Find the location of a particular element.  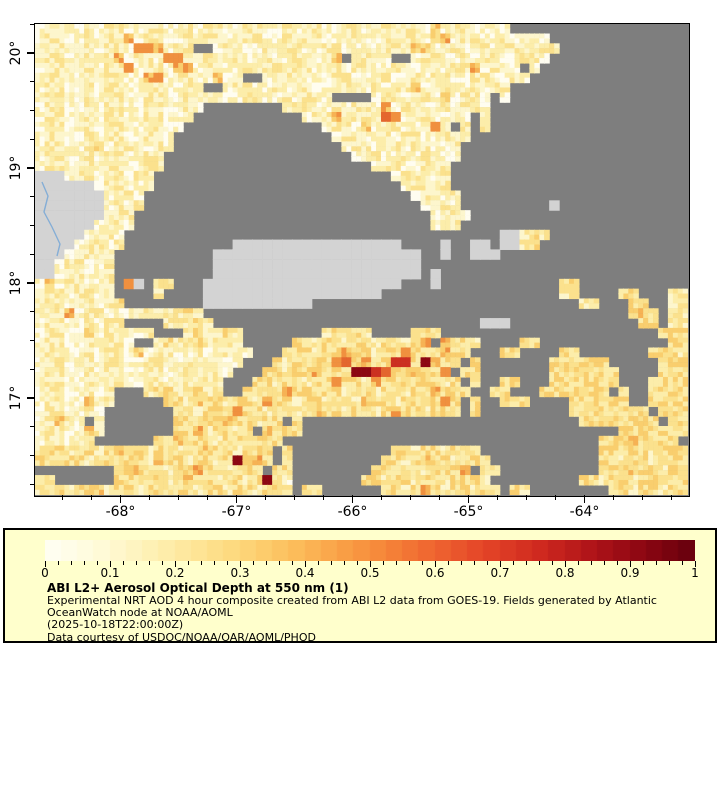

lon-tick-label: -65° is located at coordinates (468, 512).